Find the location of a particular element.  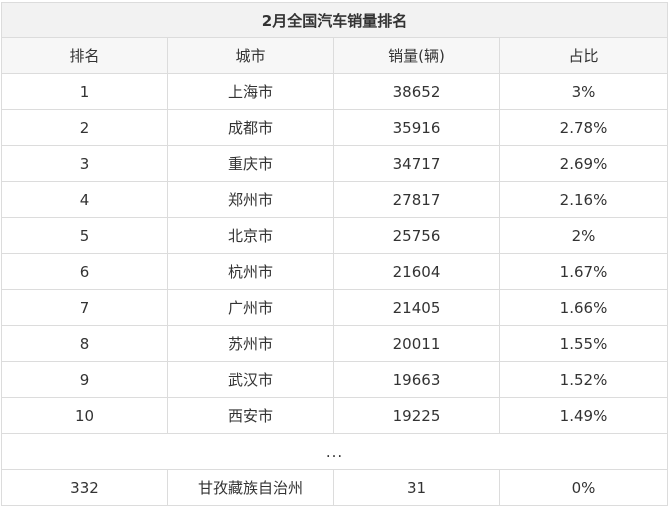

city-cell: 西安市 is located at coordinates (250, 415).